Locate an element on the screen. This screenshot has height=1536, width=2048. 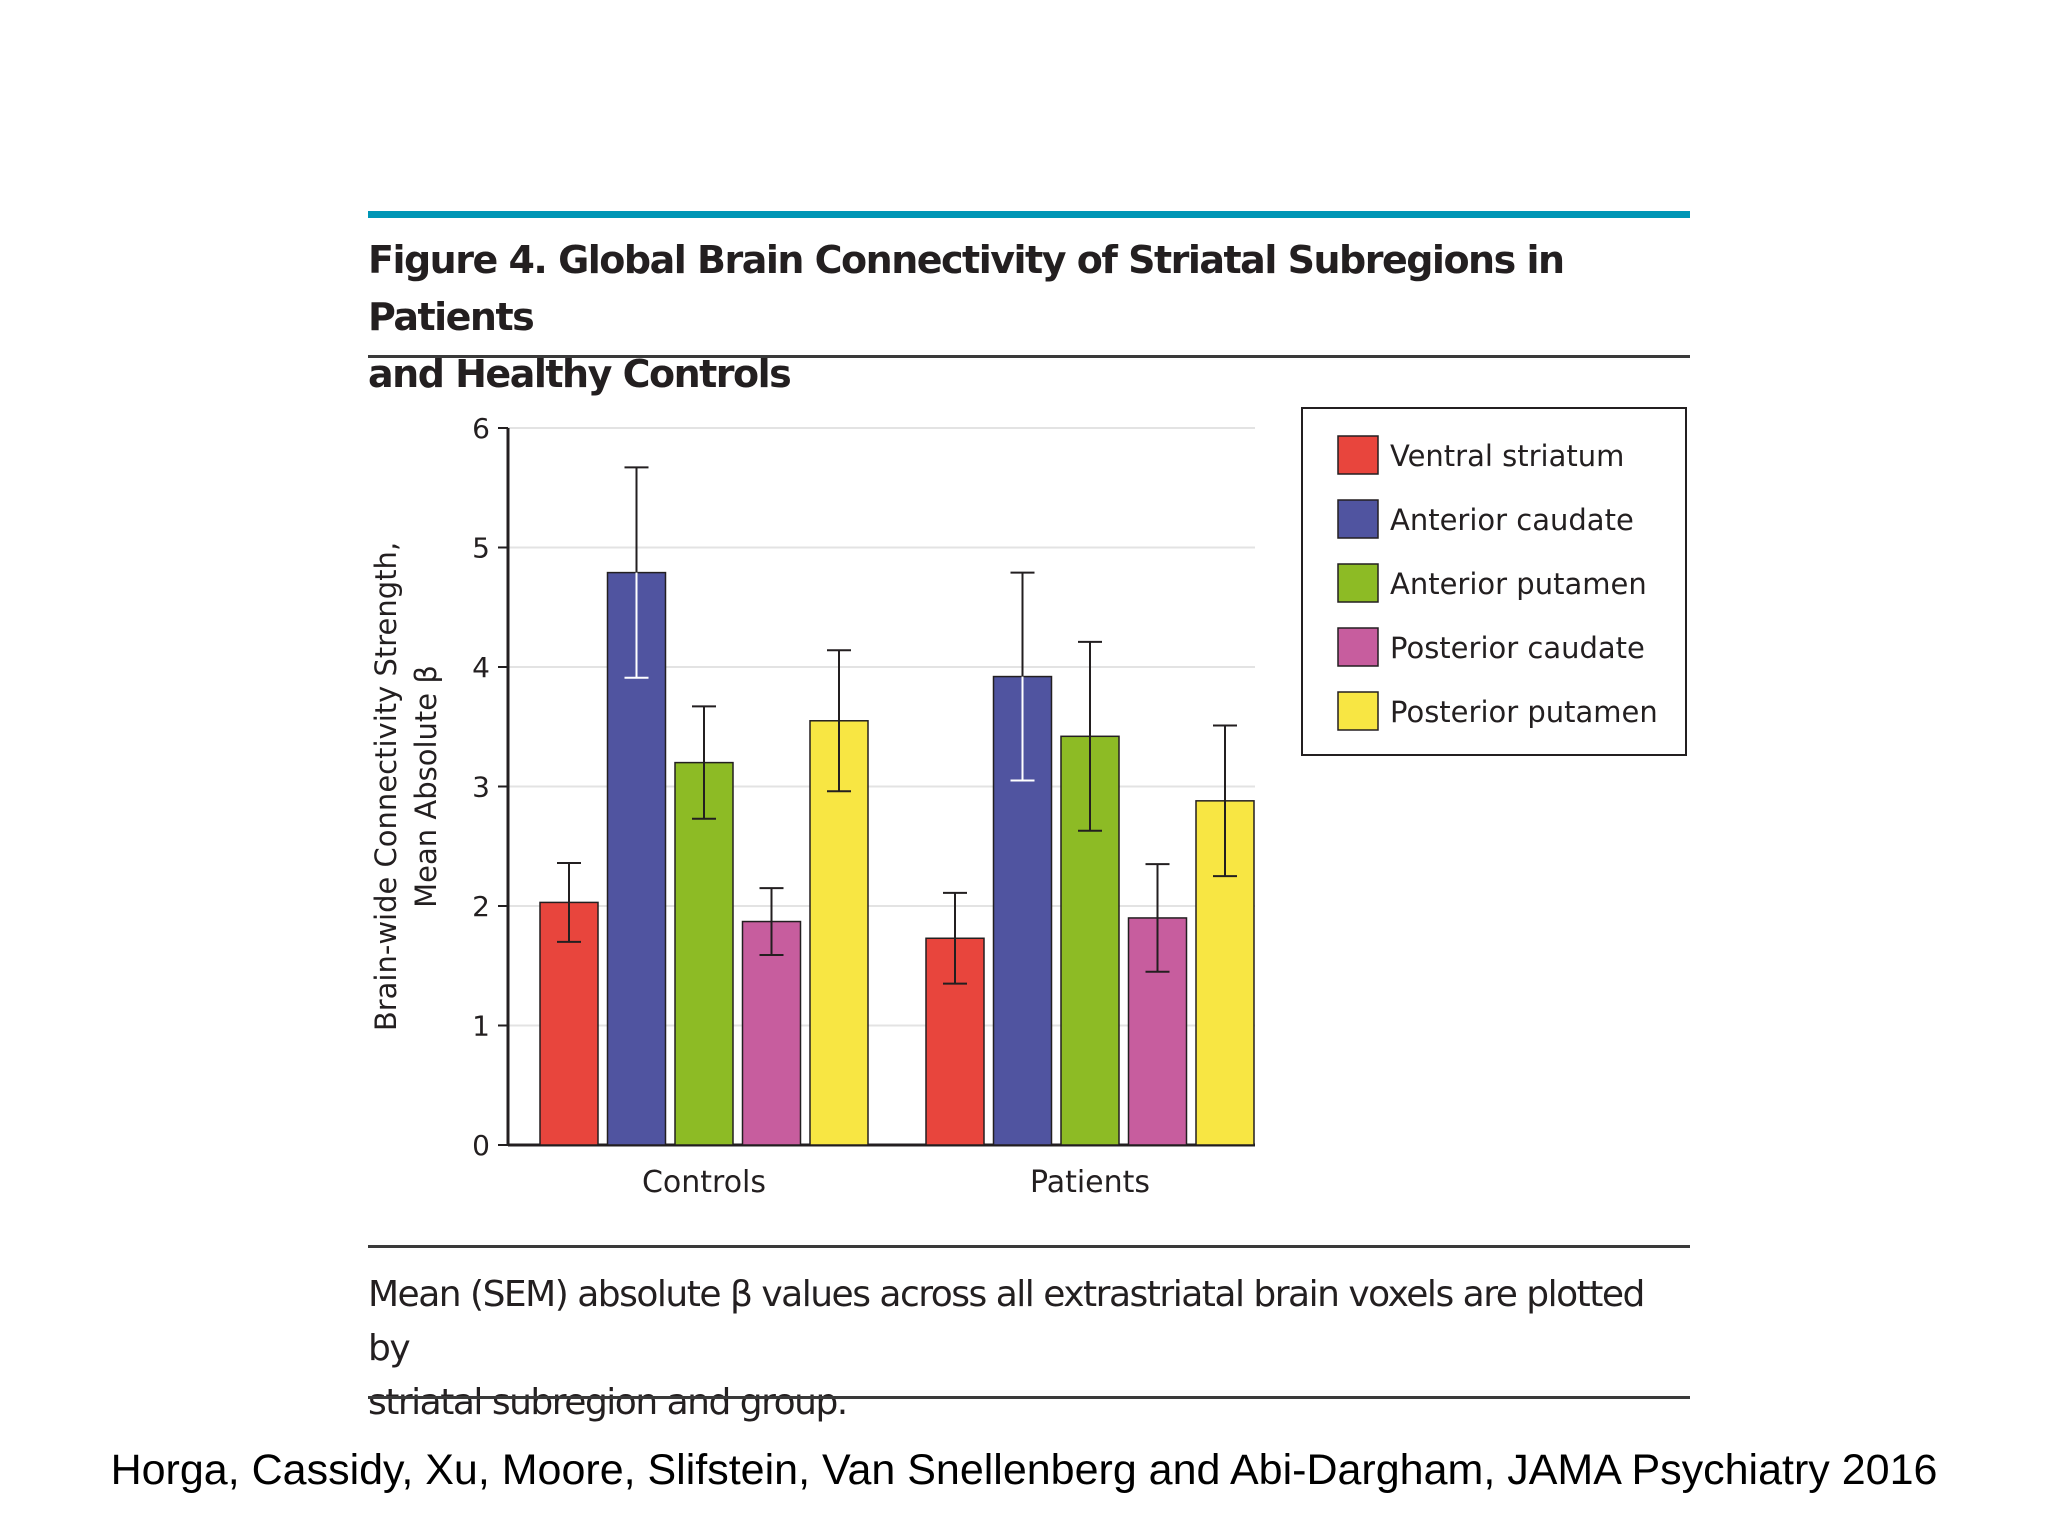
y-tick-label: 6 is located at coordinates (481, 428).